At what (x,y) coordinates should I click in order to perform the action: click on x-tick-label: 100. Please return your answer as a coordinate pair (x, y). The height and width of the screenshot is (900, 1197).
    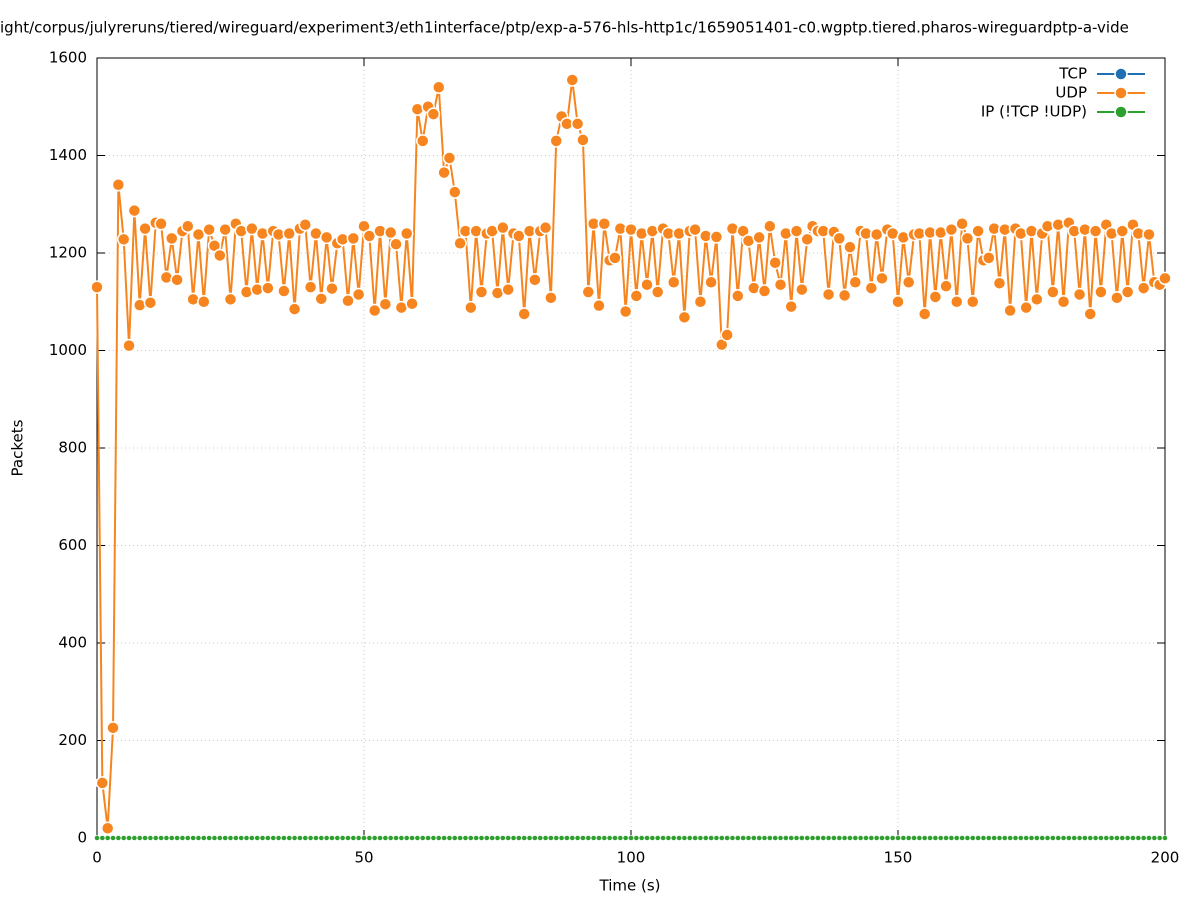
    Looking at the image, I should click on (631, 858).